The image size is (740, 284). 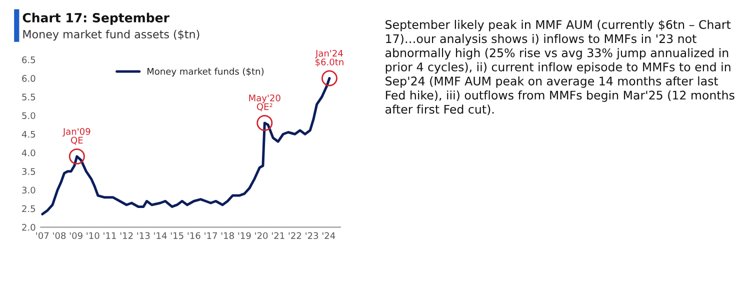 What do you see at coordinates (59, 236) in the screenshot?
I see `x-tick-label: '08` at bounding box center [59, 236].